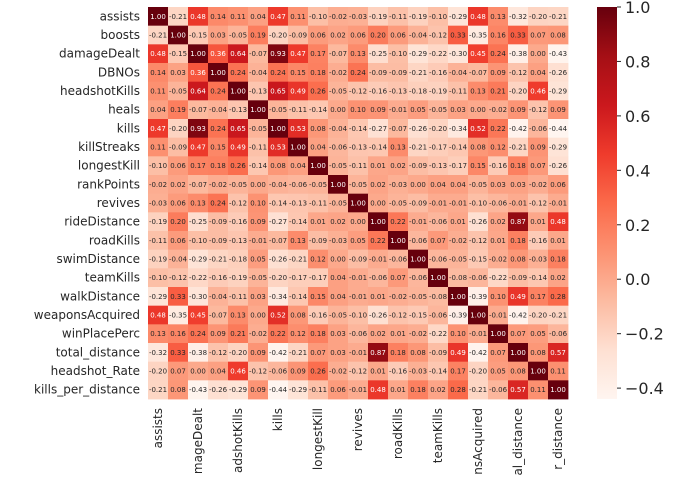 This screenshot has height=490, width=681. Describe the element at coordinates (218, 185) in the screenshot. I see `cell-value-label: -0.02` at that location.